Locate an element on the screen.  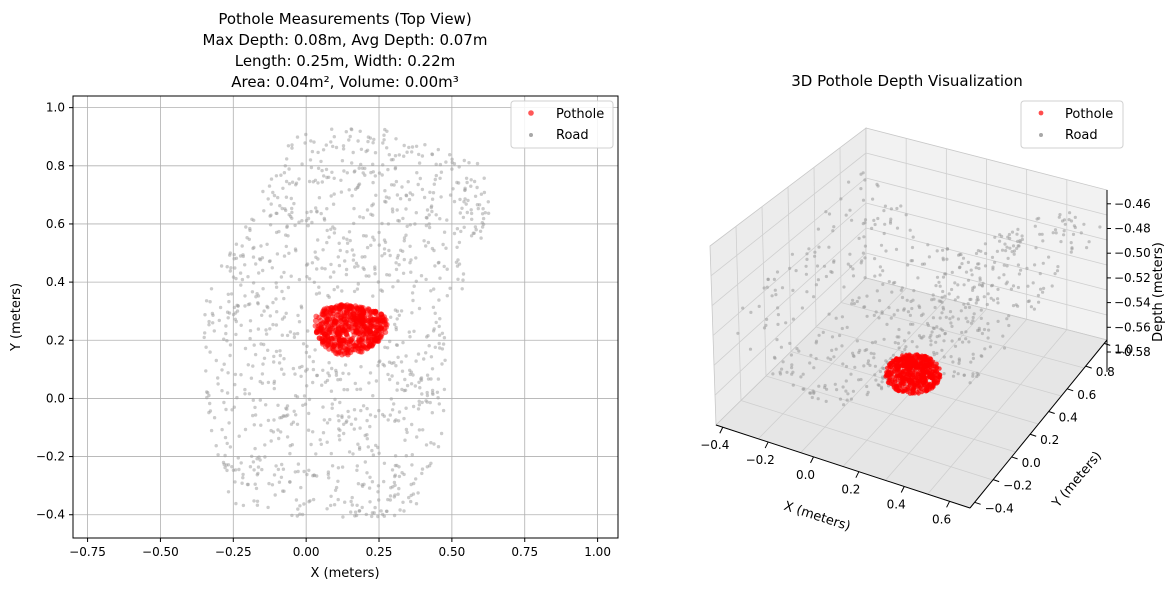
3d-view-pothole-points is located at coordinates (913, 374).